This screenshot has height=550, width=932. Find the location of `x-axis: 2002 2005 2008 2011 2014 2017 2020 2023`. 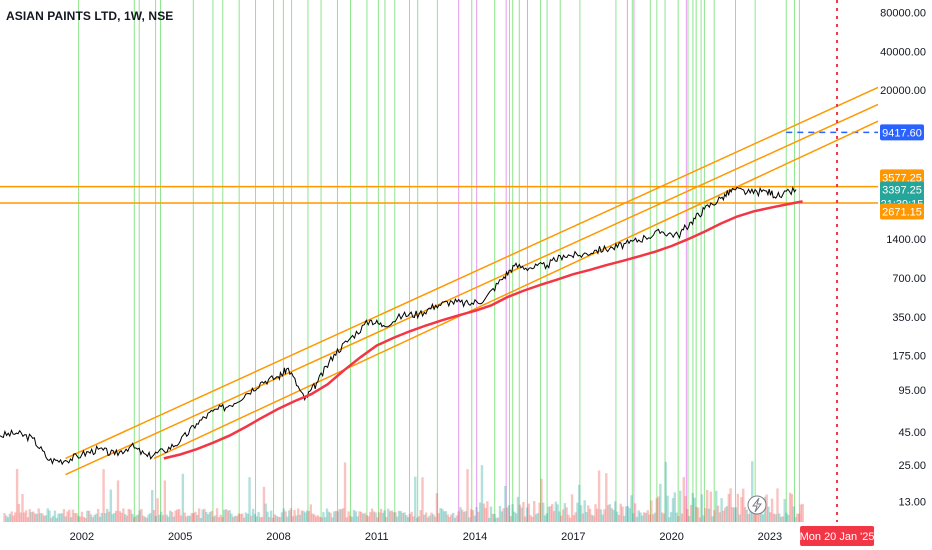

x-axis: 2002 2005 2008 2011 2014 2017 2020 2023 is located at coordinates (466, 536).